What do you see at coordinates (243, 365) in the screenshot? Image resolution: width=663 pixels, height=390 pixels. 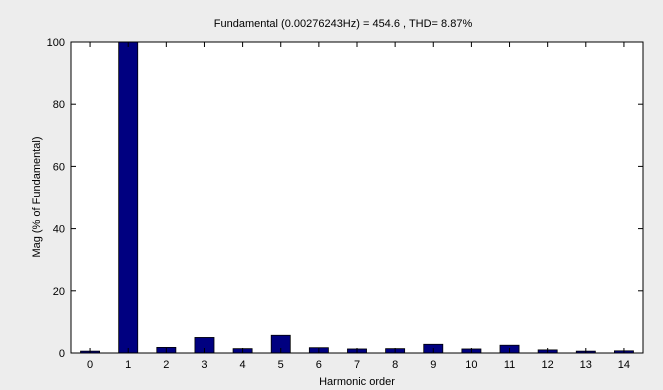 I see `x-tick-label: 4` at bounding box center [243, 365].